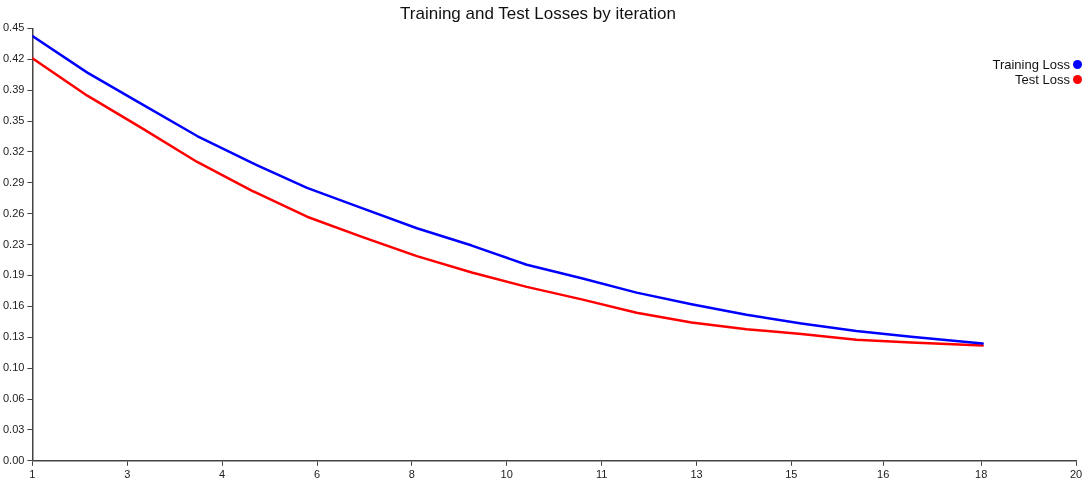  I want to click on y-tick-label: 0.26, so click(13, 212).